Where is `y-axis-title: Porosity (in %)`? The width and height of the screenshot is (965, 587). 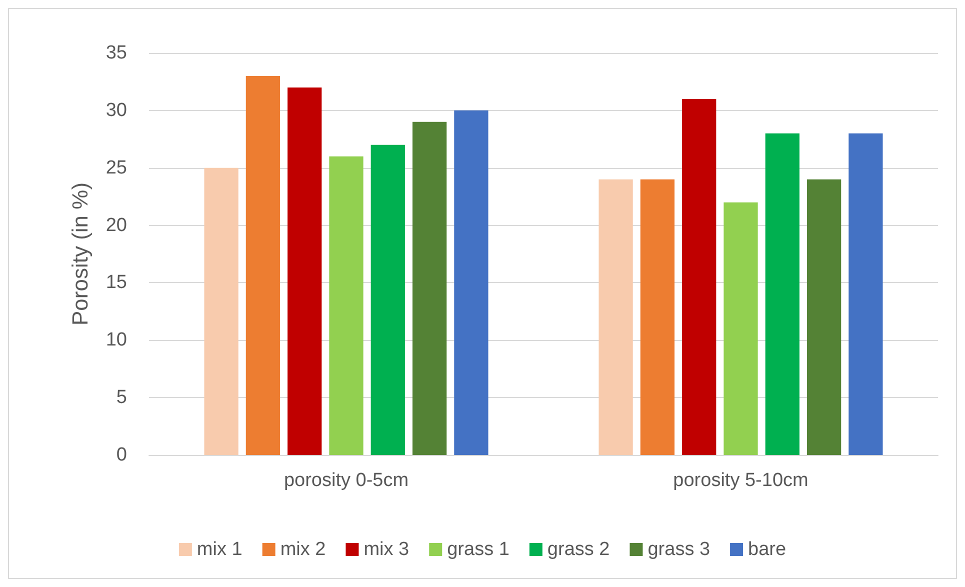 y-axis-title: Porosity (in %) is located at coordinates (80, 254).